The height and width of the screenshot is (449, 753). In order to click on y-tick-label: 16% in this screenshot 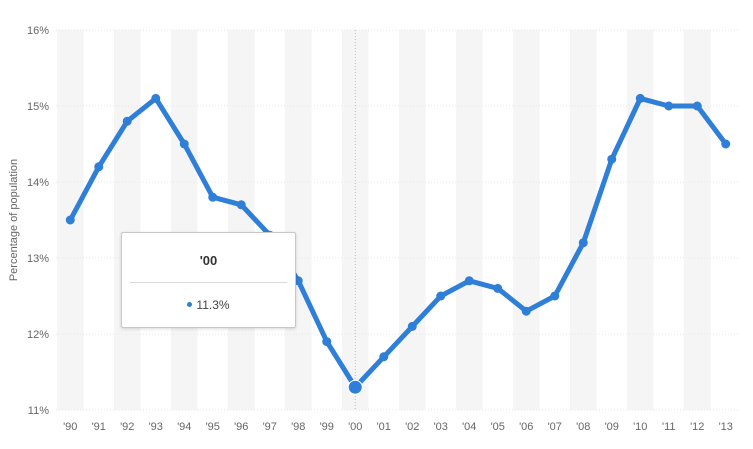, I will do `click(38, 31)`.